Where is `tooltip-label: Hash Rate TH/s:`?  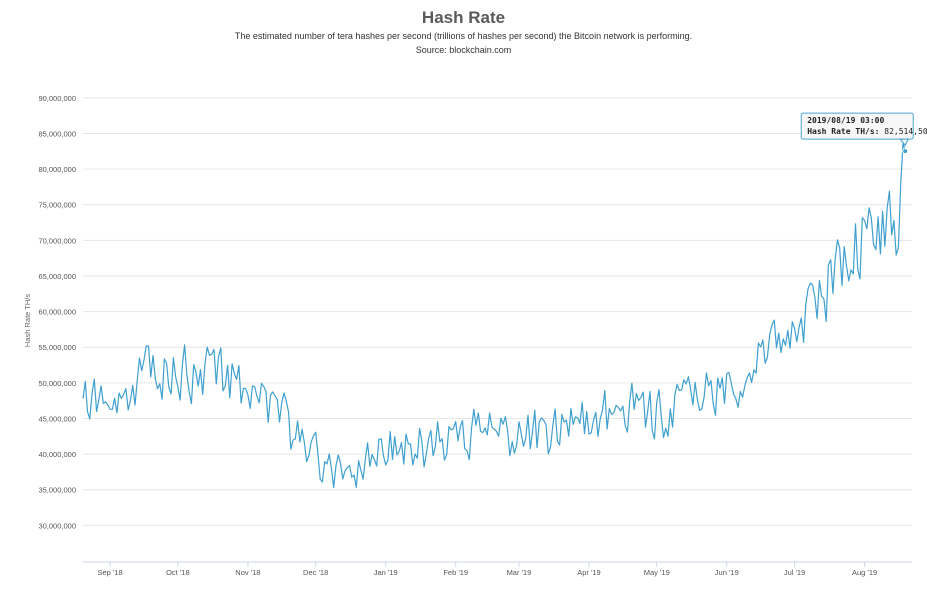
tooltip-label: Hash Rate TH/s: is located at coordinates (845, 131).